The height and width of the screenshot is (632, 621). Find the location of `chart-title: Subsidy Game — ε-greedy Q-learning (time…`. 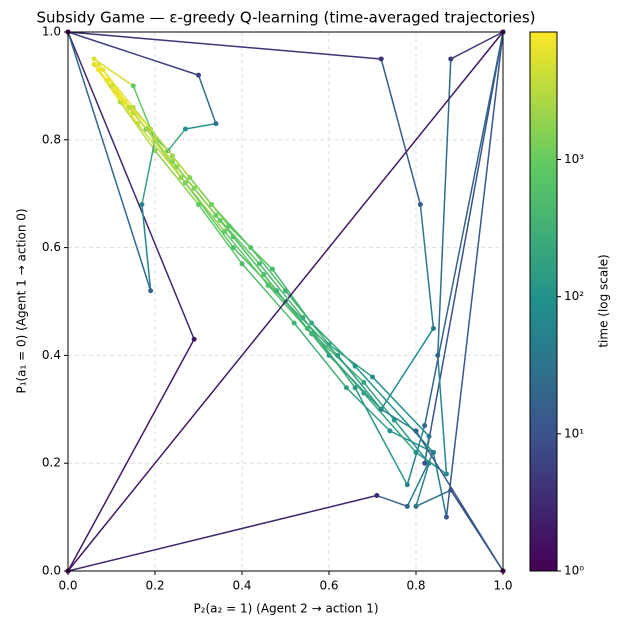

chart-title: Subsidy Game — ε-greedy Q-learning (time… is located at coordinates (285, 18).